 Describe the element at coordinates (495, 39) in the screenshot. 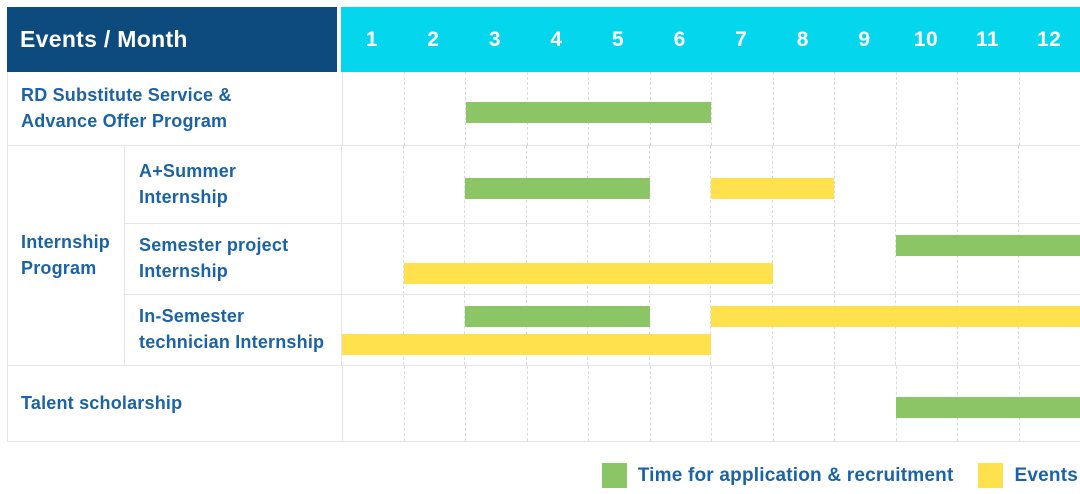

I see `month-header-cell: 3` at that location.